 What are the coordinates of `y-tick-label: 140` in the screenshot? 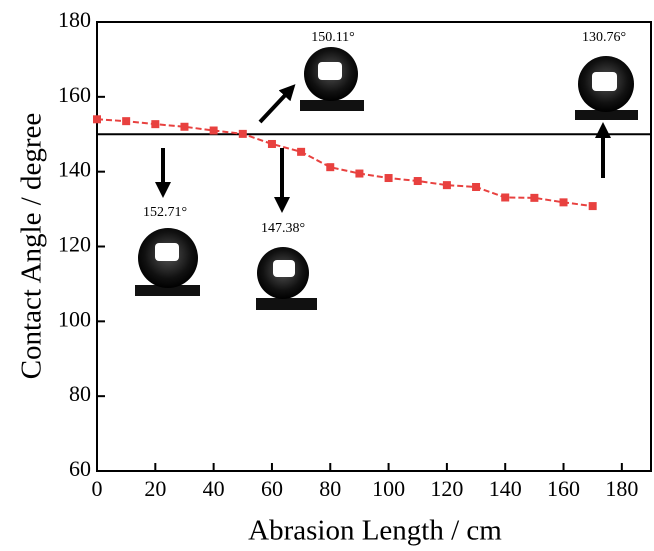 It's located at (74, 169).